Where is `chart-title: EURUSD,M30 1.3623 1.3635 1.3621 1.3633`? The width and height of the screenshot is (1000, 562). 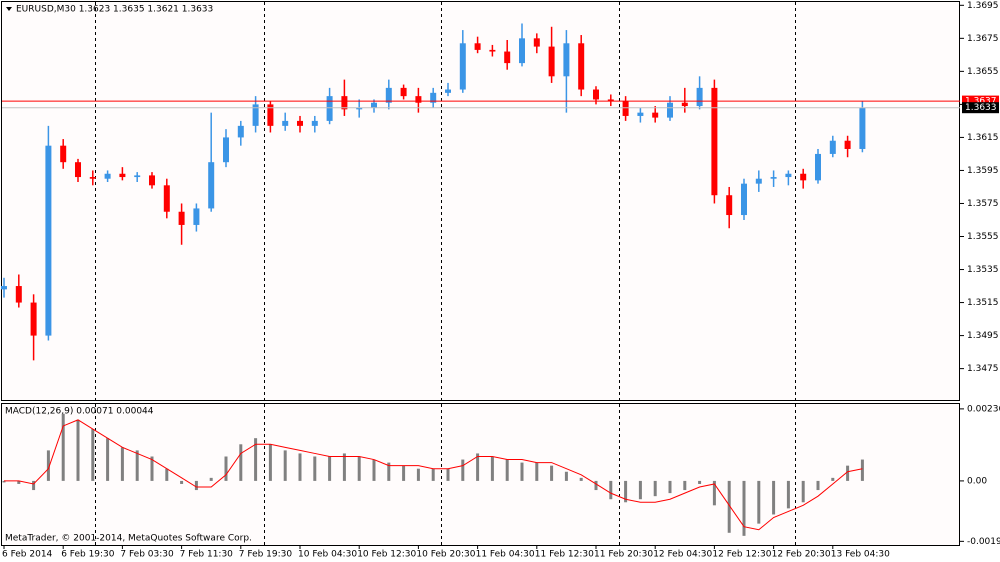
chart-title: EURUSD,M30 1.3623 1.3635 1.3621 1.3633 is located at coordinates (114, 10).